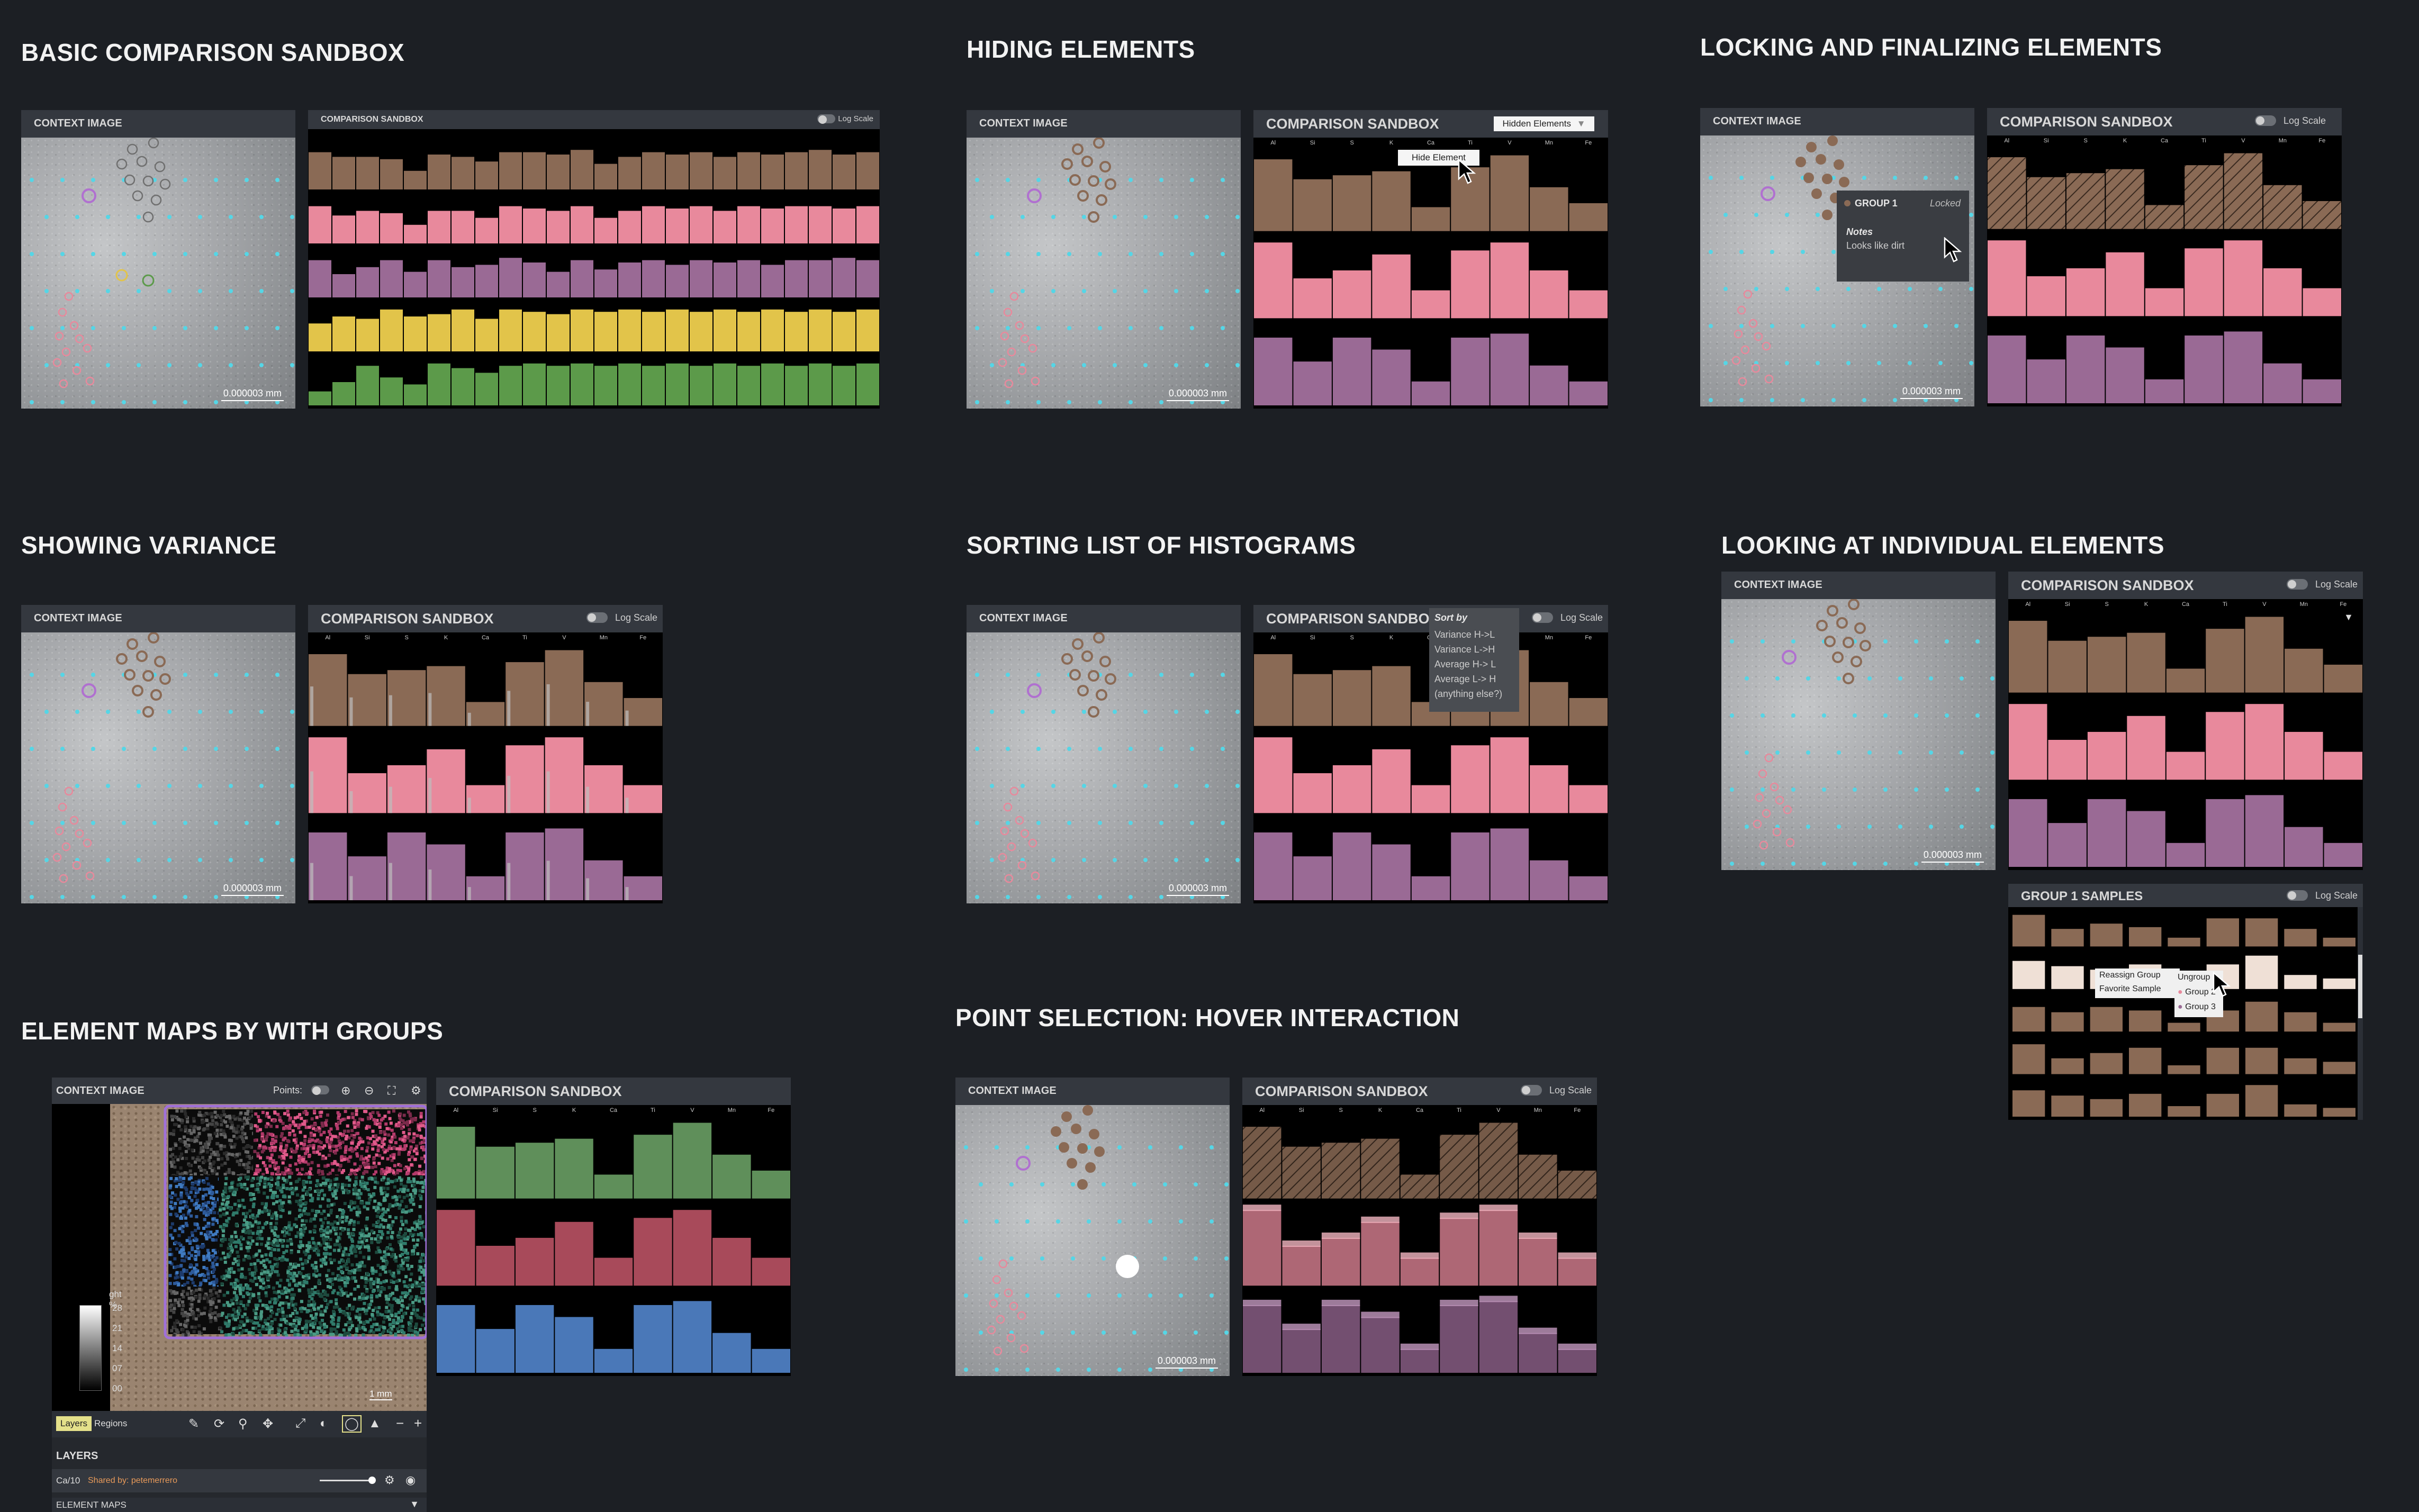 This screenshot has width=2419, height=1512. Describe the element at coordinates (340, 1144) in the screenshot. I see `map-region-red` at that location.